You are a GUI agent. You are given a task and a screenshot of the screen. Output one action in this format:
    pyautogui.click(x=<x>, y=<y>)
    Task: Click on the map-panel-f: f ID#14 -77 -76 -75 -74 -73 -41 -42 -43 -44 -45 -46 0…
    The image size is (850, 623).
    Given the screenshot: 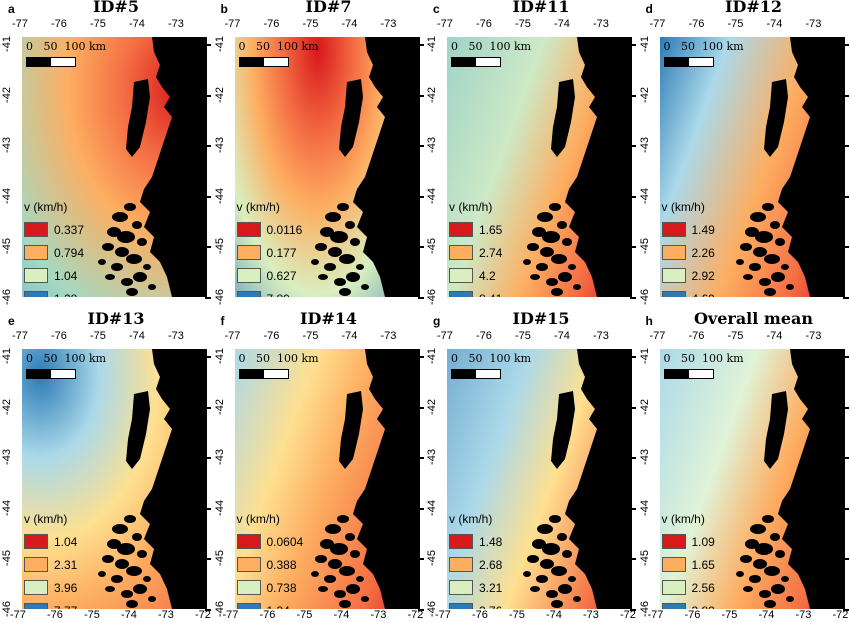 What is the action you would take?
    pyautogui.click(x=319, y=465)
    